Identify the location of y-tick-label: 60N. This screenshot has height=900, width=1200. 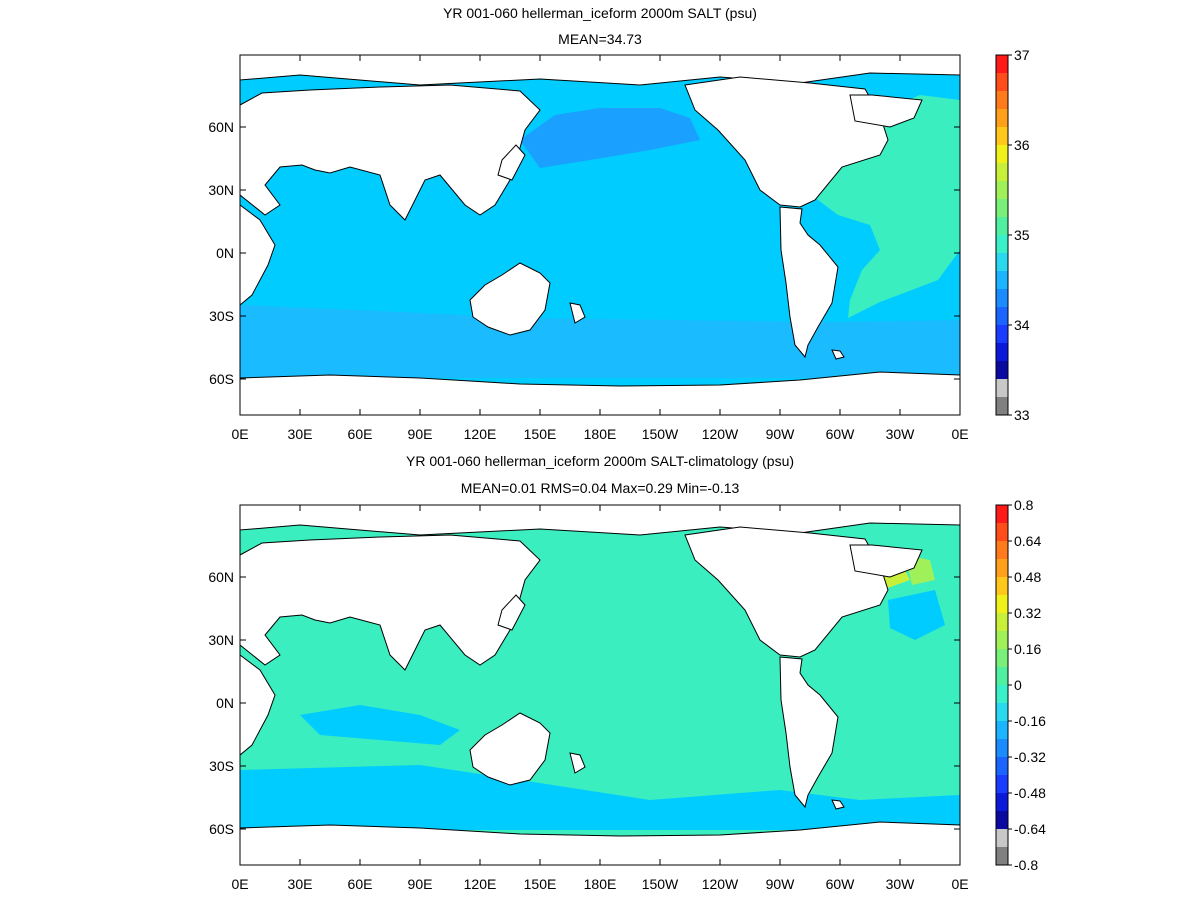
(221, 127).